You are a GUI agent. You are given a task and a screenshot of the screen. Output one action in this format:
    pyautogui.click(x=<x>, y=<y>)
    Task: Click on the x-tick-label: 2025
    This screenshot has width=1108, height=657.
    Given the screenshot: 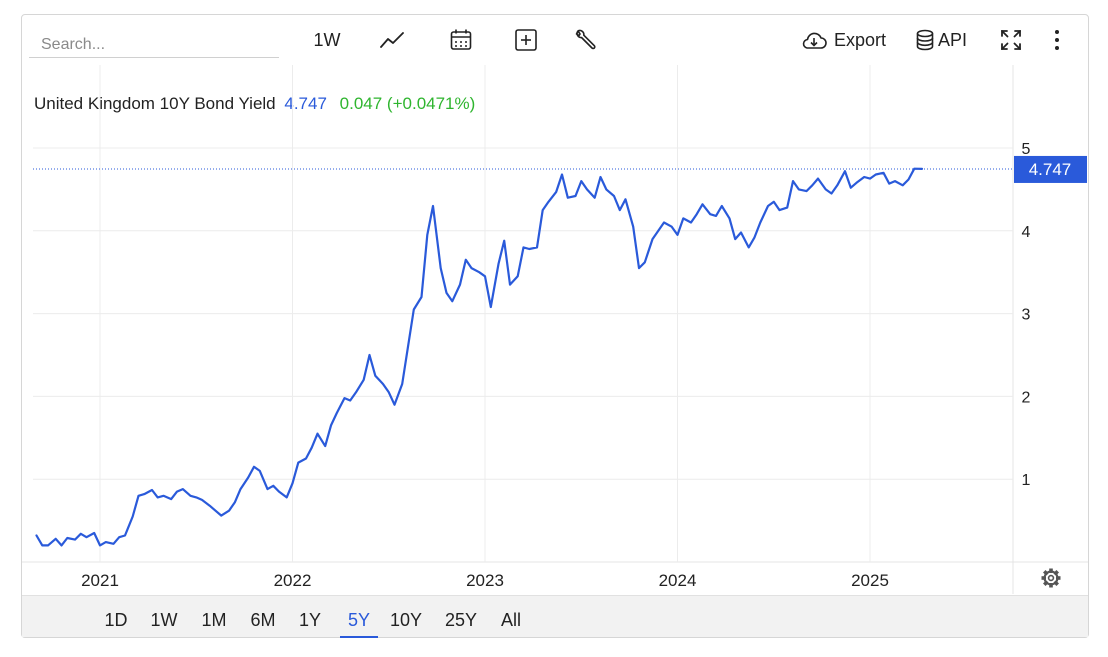 What is the action you would take?
    pyautogui.click(x=870, y=580)
    